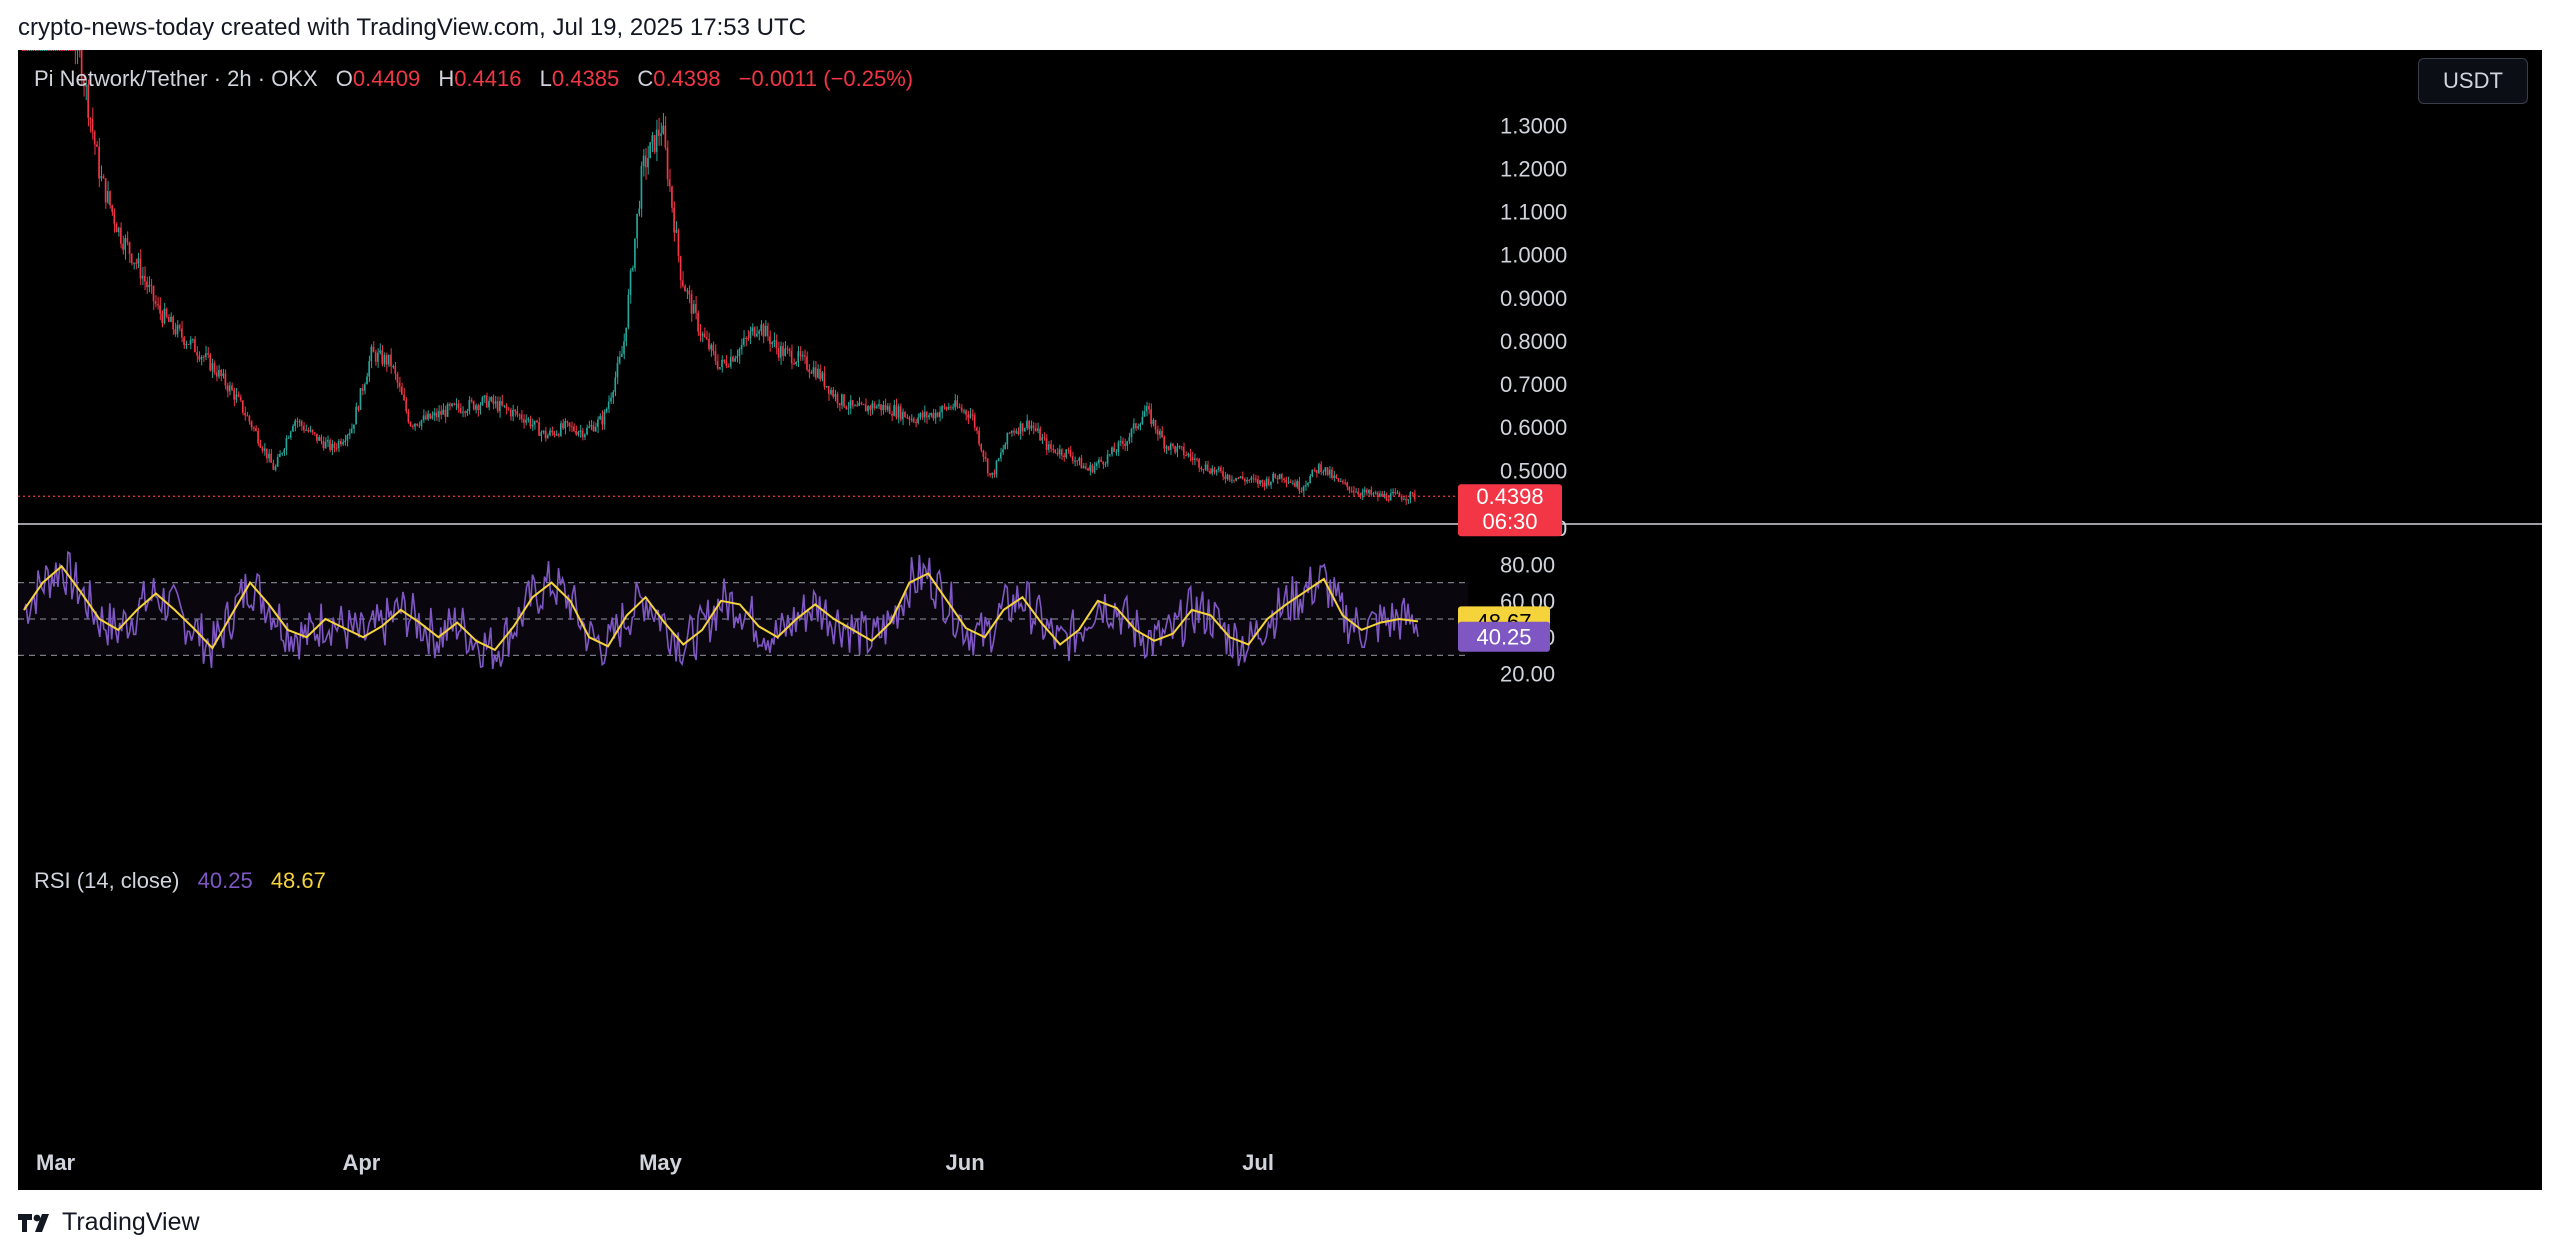 The width and height of the screenshot is (2560, 1258). What do you see at coordinates (344, 78) in the screenshot?
I see `open-label: O` at bounding box center [344, 78].